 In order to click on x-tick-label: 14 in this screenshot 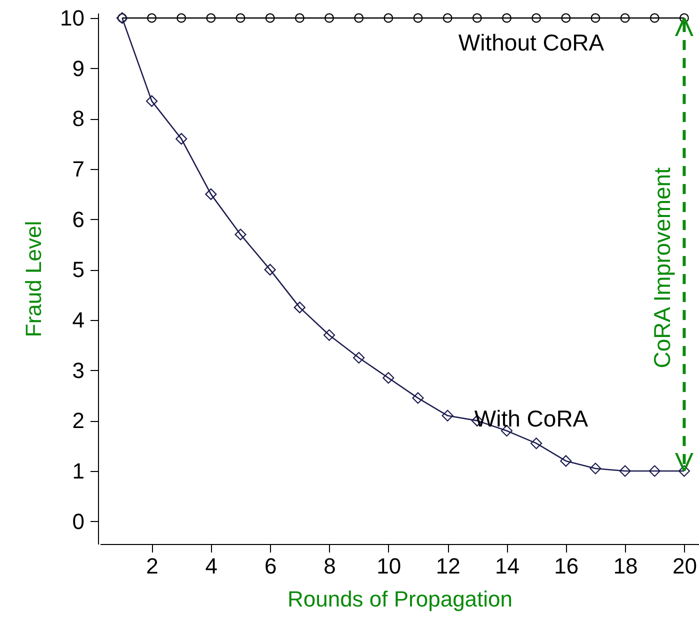, I will do `click(507, 566)`.